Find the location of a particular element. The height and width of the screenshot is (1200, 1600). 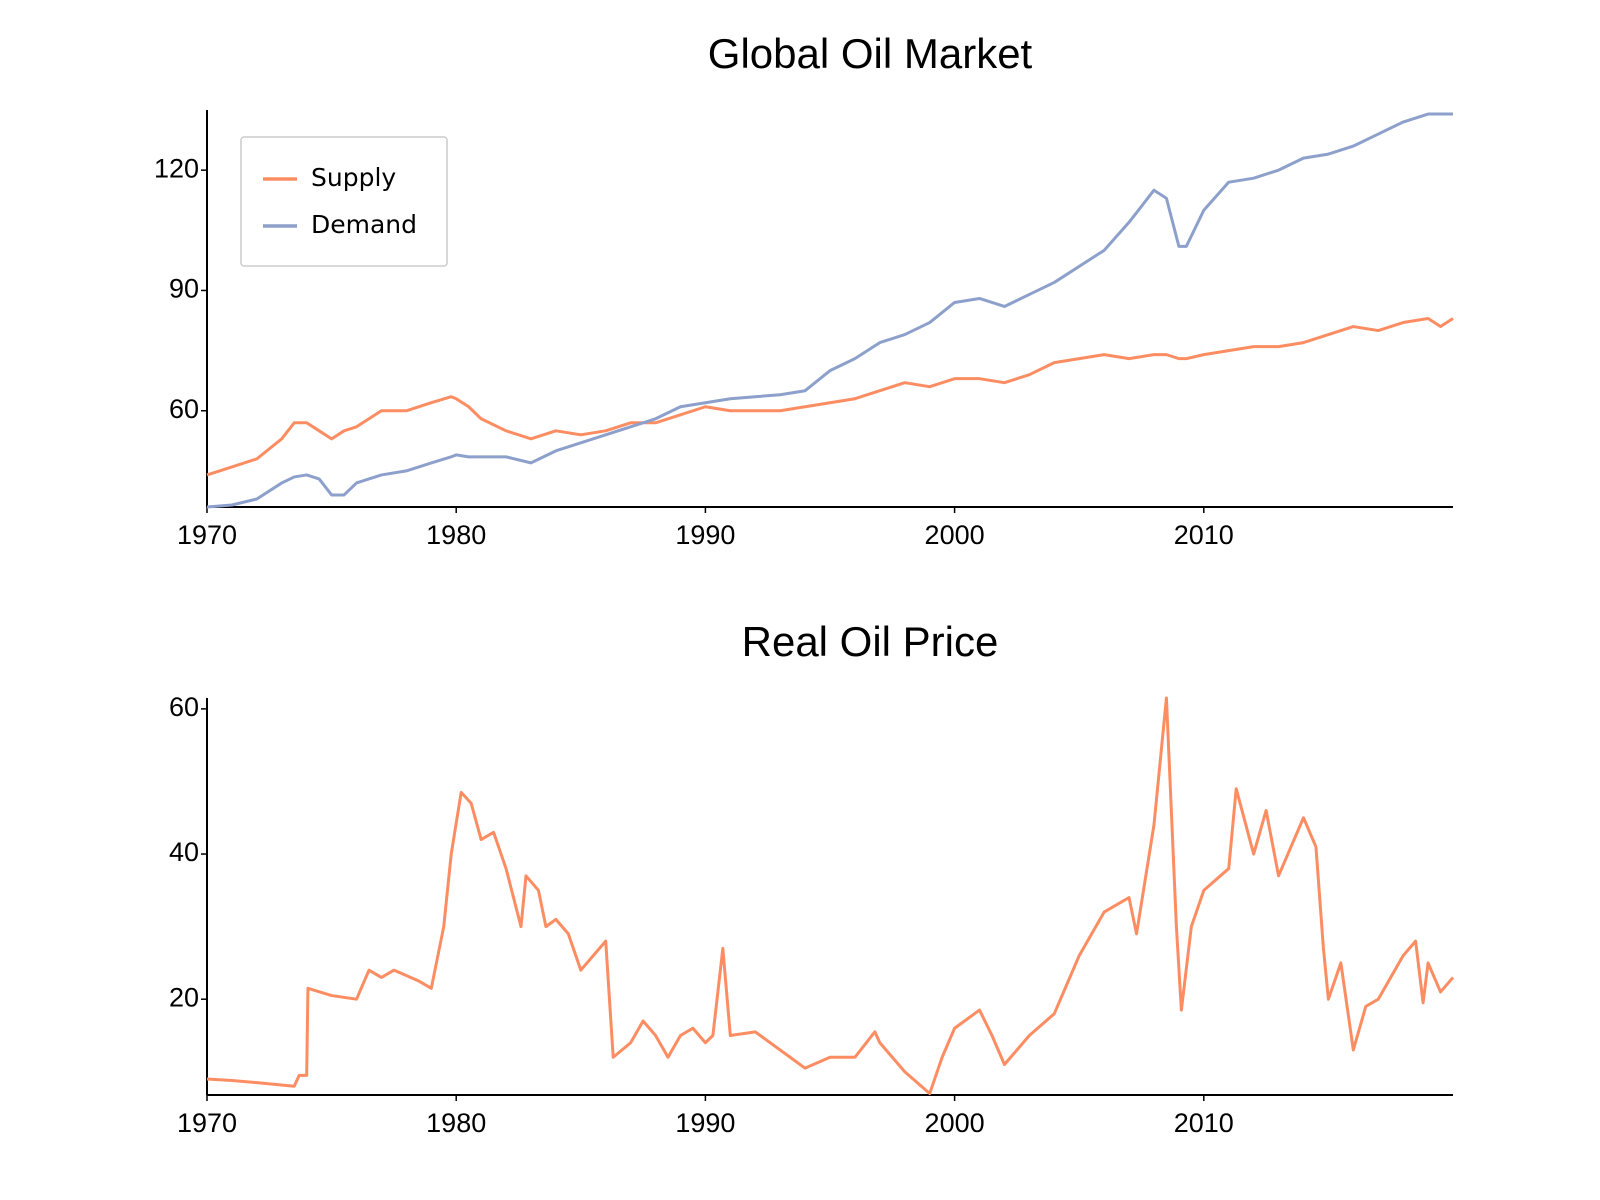

y-tick-label: 40 is located at coordinates (184, 852).